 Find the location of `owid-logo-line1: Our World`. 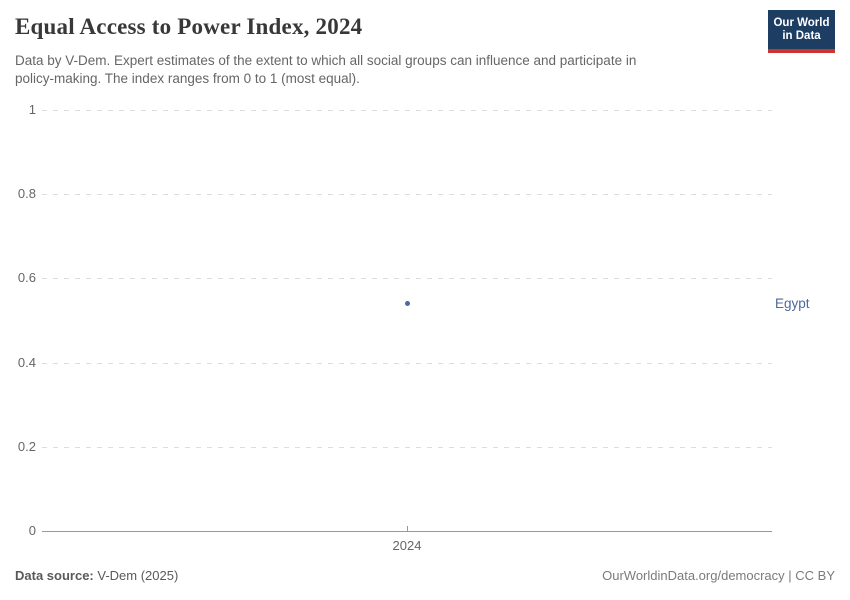

owid-logo-line1: Our World is located at coordinates (801, 22).